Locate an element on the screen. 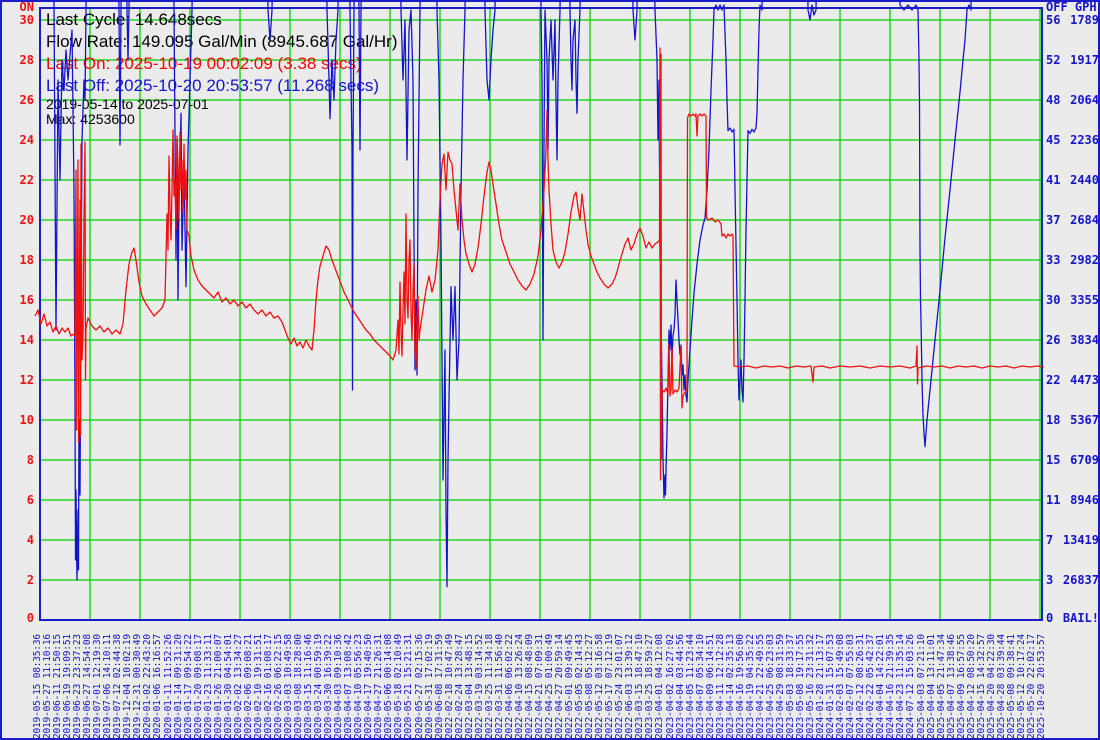 This screenshot has height=740, width=1100. right-axis-gph-label: 26837 is located at coordinates (1080, 580).